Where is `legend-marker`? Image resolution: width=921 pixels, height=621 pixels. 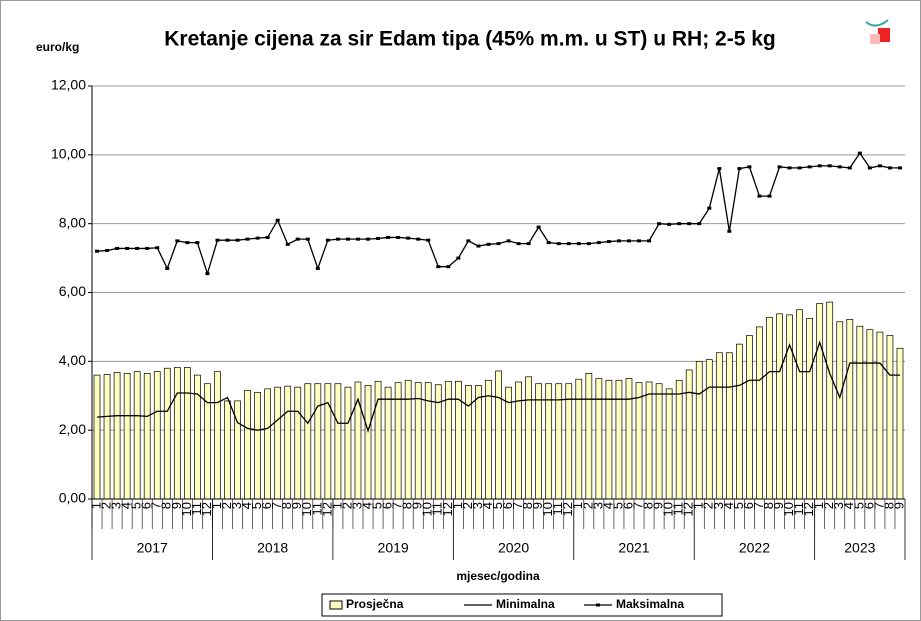 legend-marker is located at coordinates (598, 605).